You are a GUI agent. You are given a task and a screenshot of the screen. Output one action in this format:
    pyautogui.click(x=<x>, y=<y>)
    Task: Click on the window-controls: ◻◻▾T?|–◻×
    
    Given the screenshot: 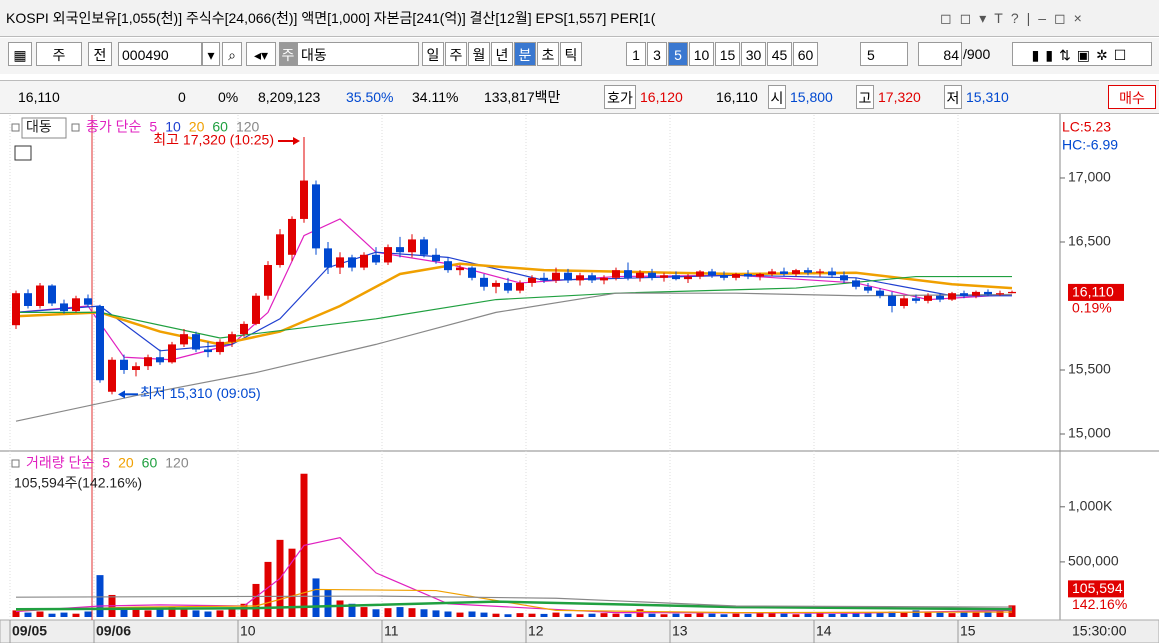 What is the action you would take?
    pyautogui.click(x=1049, y=18)
    